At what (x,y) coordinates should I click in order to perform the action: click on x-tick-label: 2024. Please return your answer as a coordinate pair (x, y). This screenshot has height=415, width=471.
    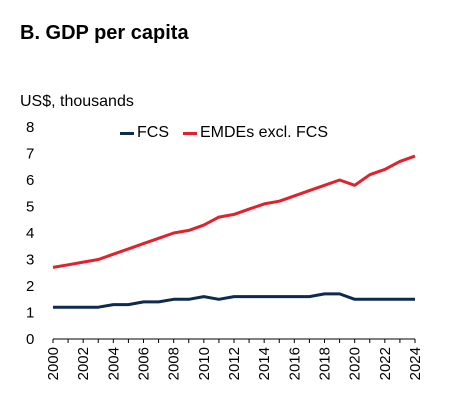
    Looking at the image, I should click on (415, 363).